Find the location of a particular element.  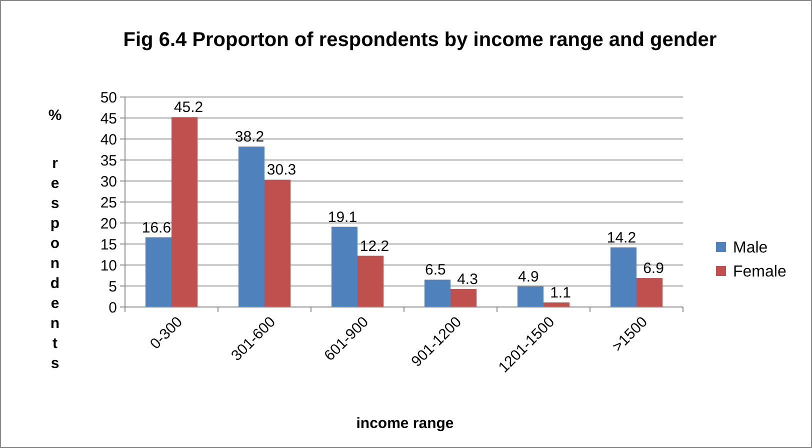

data-label: 19.1 is located at coordinates (343, 217).